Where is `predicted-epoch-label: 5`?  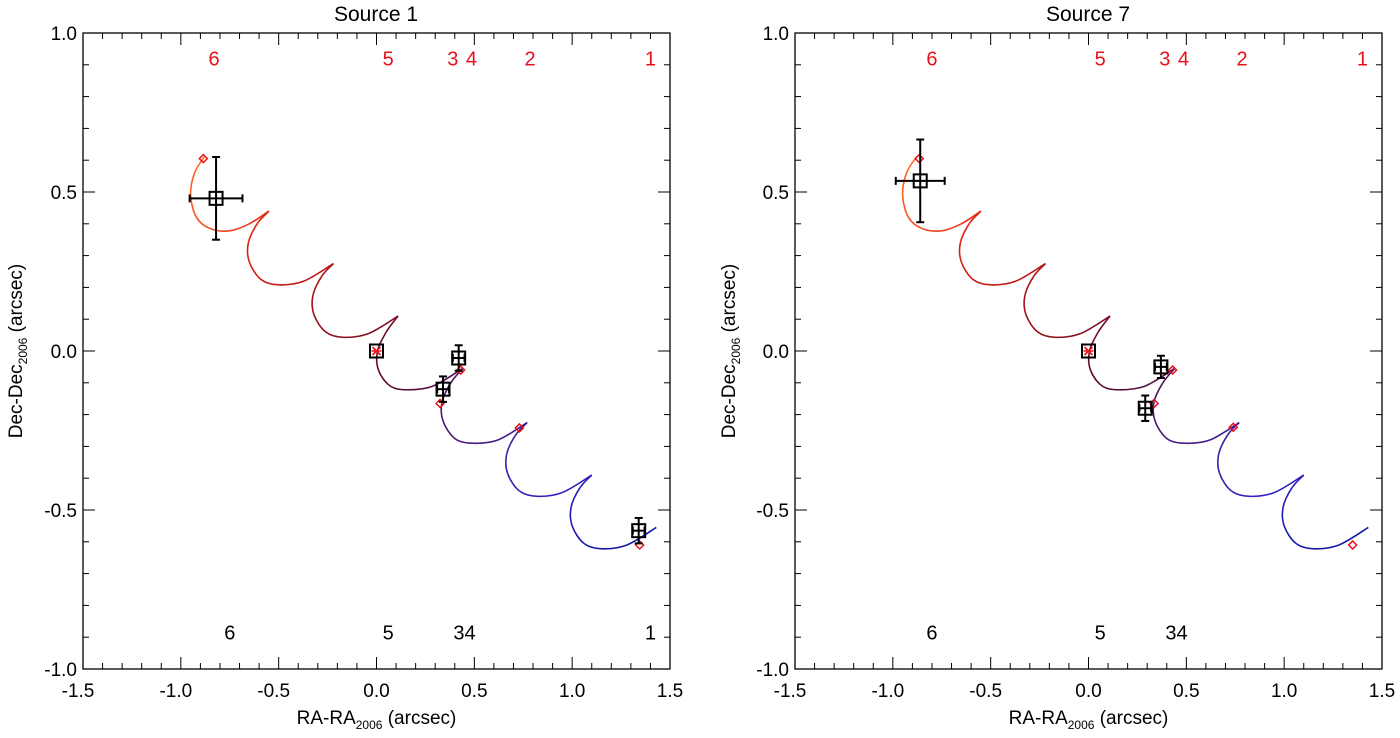 predicted-epoch-label: 5 is located at coordinates (1100, 59).